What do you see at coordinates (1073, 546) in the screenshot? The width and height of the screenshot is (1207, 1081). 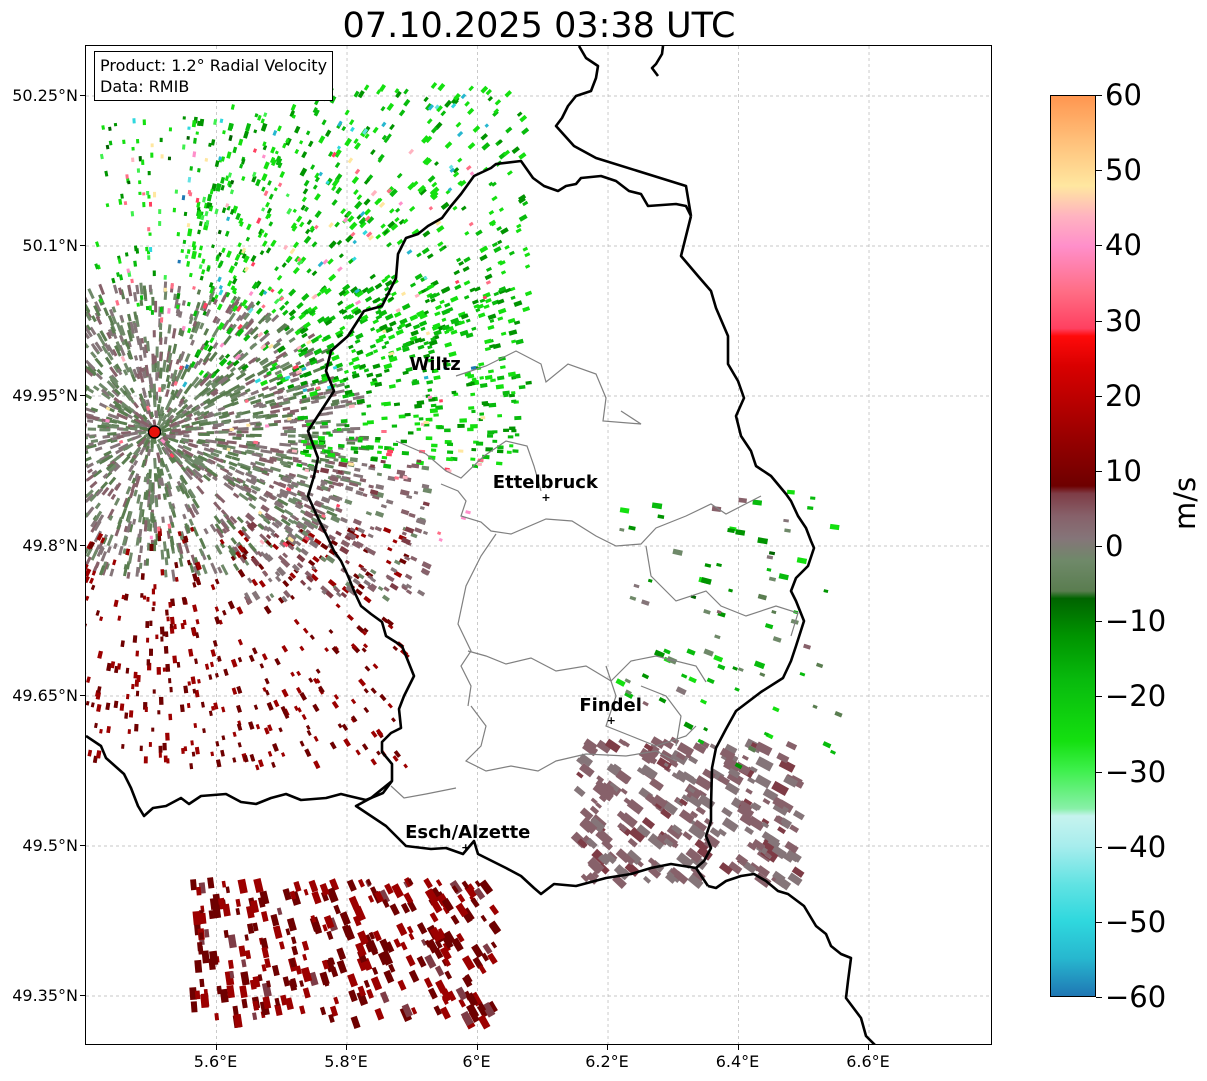 I see `velocity-colorbar` at bounding box center [1073, 546].